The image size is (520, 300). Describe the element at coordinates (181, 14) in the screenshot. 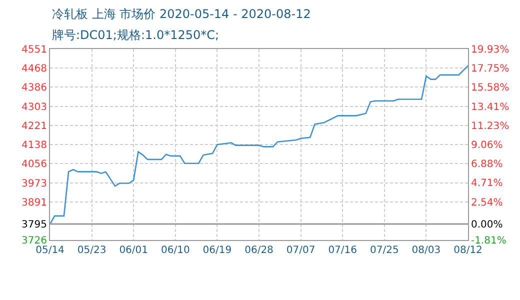

I see `chart-title: 冷轧板 上海 市场价 2020-05-14 - 2020-08-12` at that location.